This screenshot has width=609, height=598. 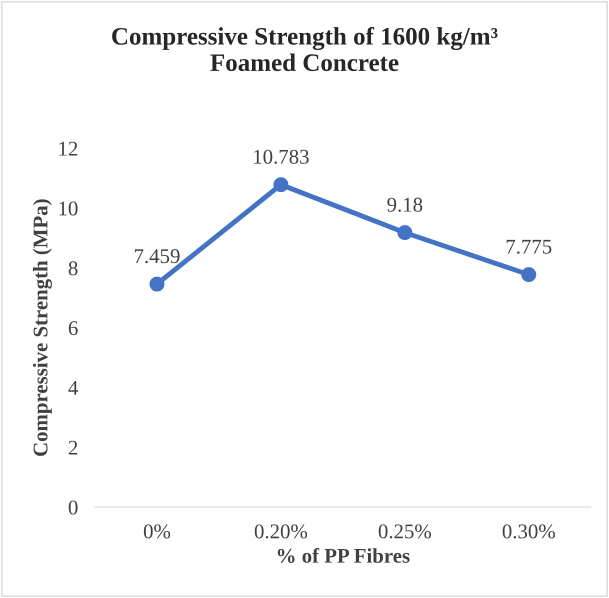 I want to click on y-tick-label: 8, so click(x=73, y=268).